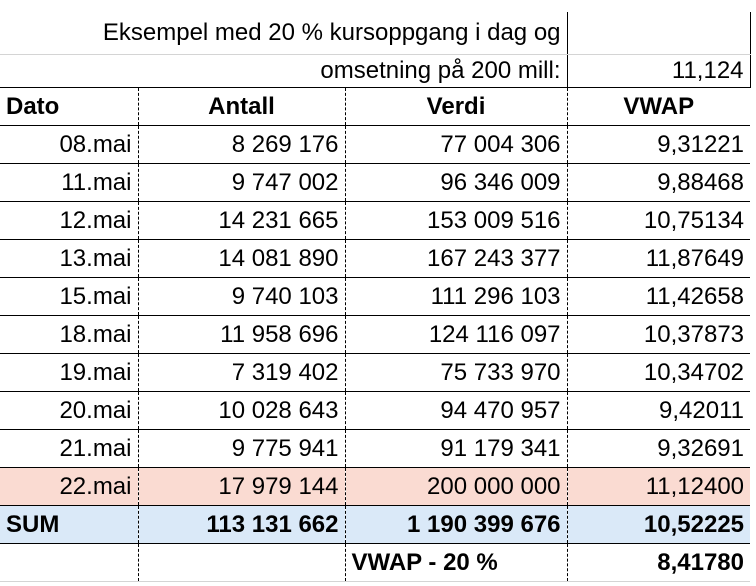  What do you see at coordinates (456, 562) in the screenshot?
I see `footer-label: VWAP - 20 %` at bounding box center [456, 562].